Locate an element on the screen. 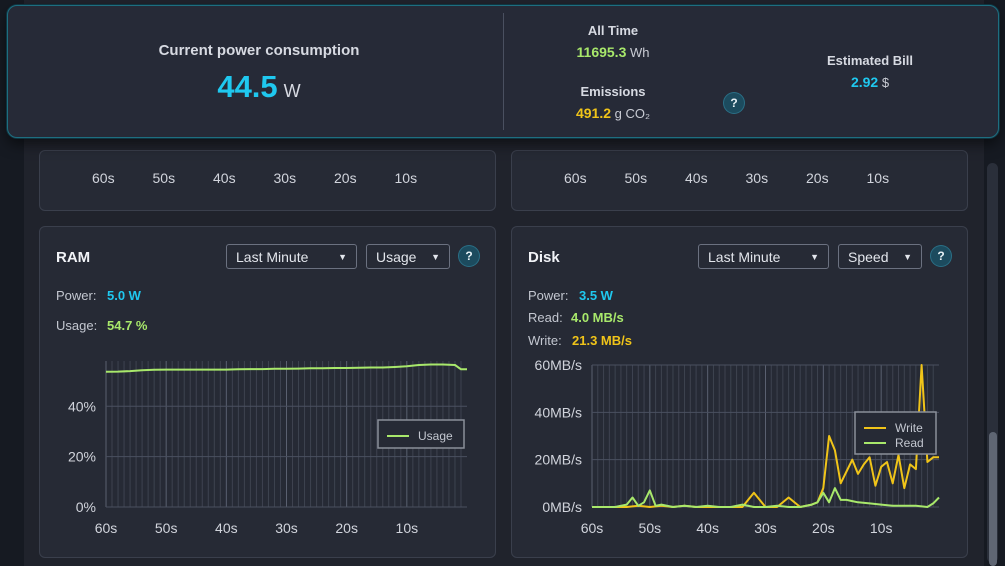 The height and width of the screenshot is (566, 1005). ram-mode-select: Usage ▼ is located at coordinates (408, 256).